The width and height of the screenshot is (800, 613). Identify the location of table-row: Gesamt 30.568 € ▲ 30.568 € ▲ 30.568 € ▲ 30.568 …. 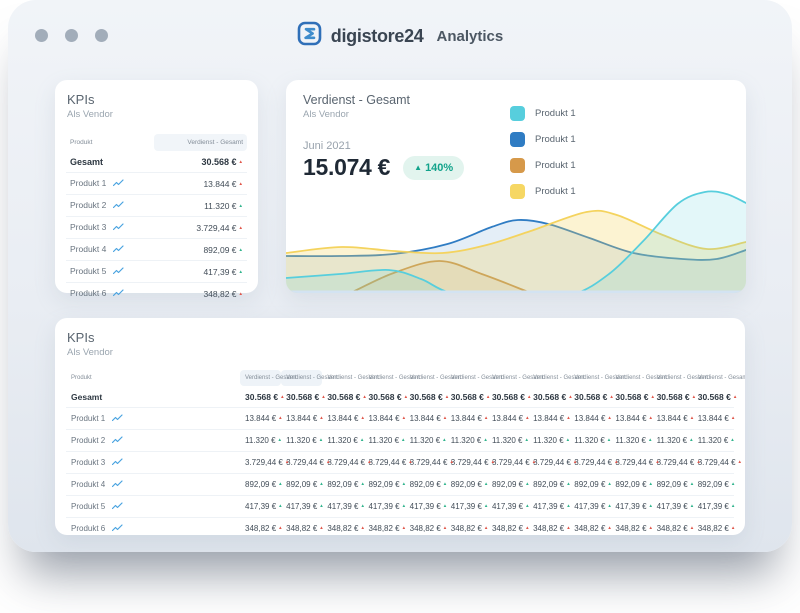
(401, 397).